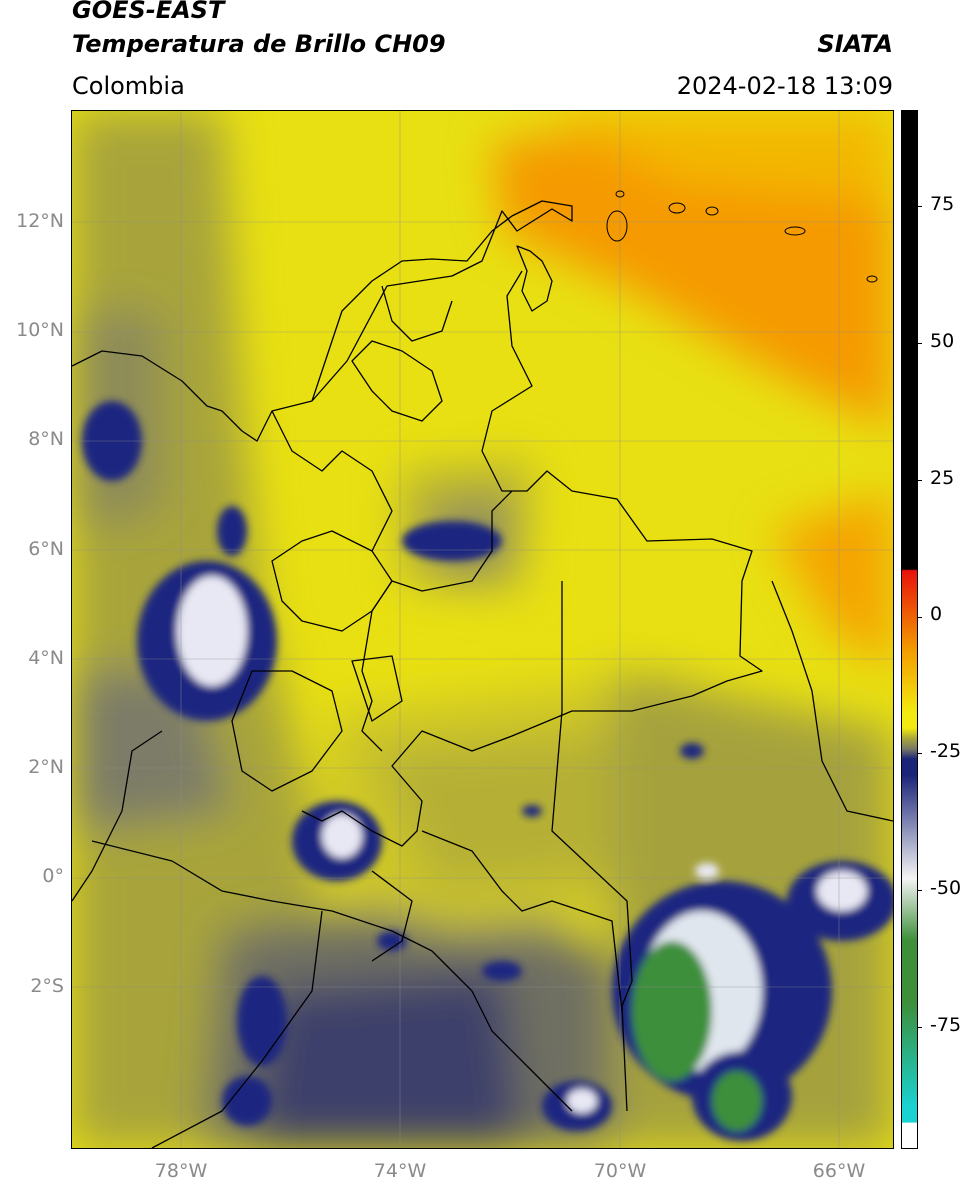  Describe the element at coordinates (620, 1171) in the screenshot. I see `lon-label-70w: 70°W` at that location.